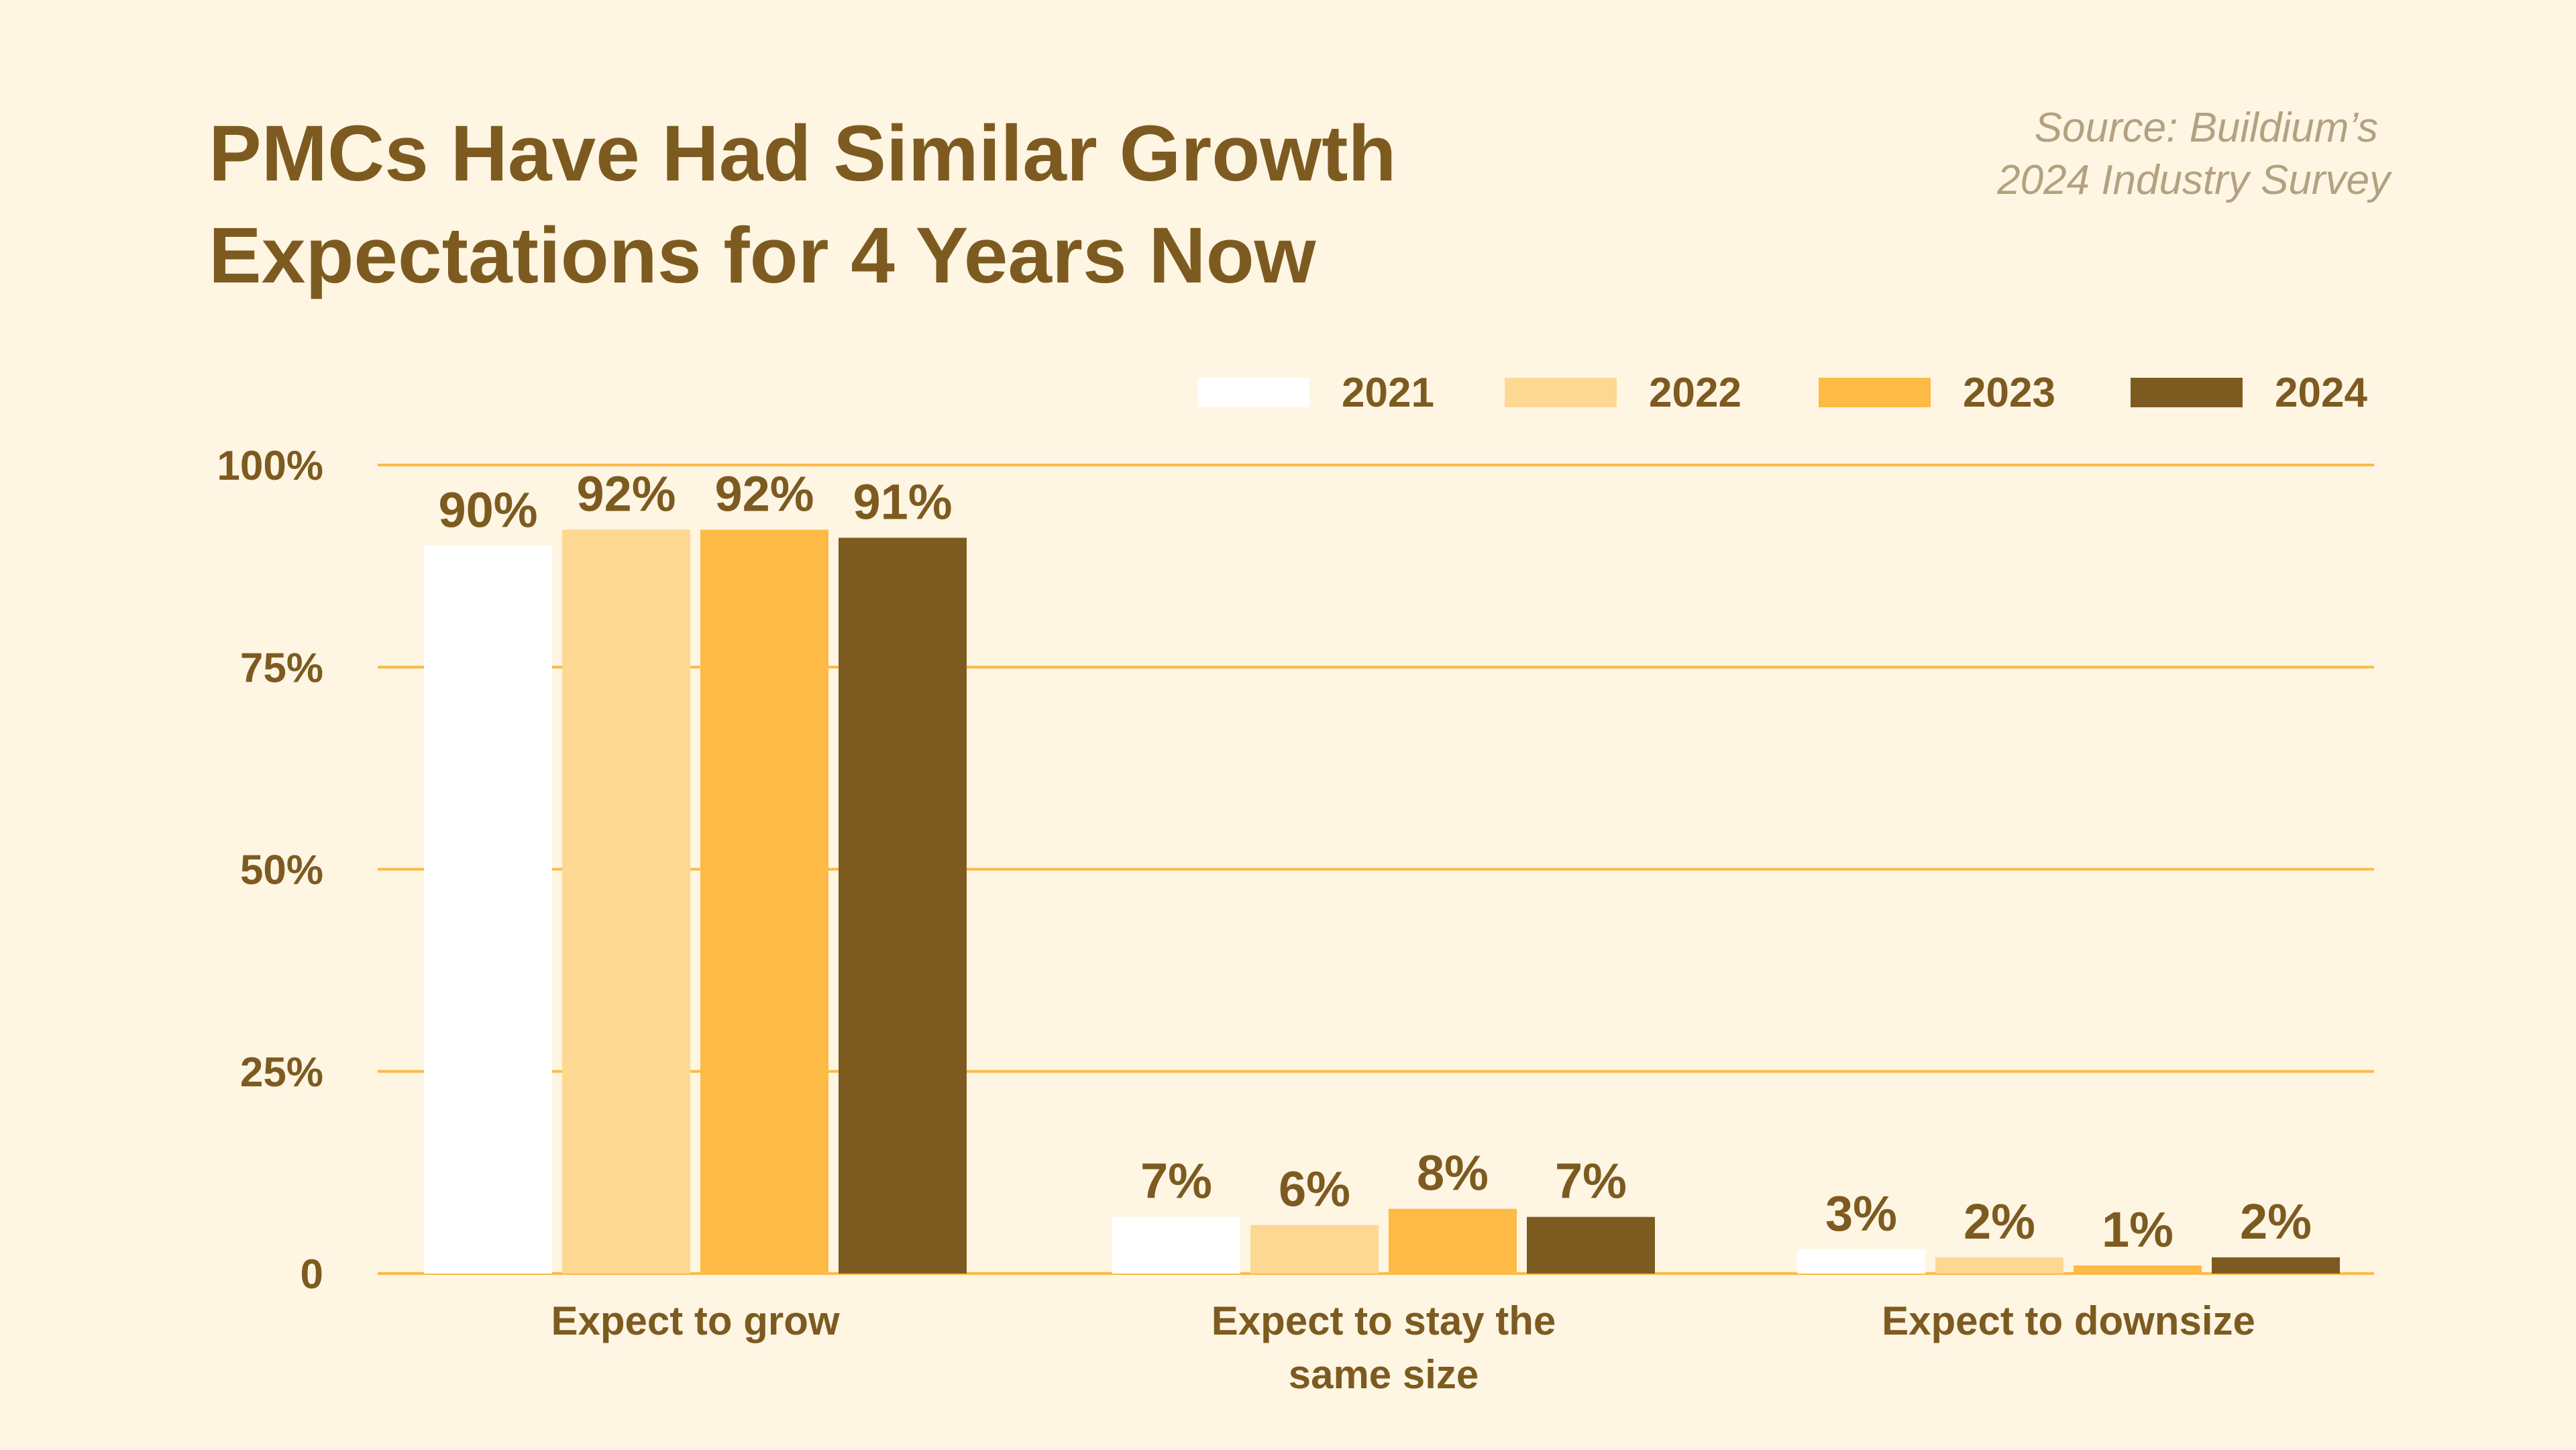  I want to click on source-line-1: Source: Buildium’s, so click(2206, 128).